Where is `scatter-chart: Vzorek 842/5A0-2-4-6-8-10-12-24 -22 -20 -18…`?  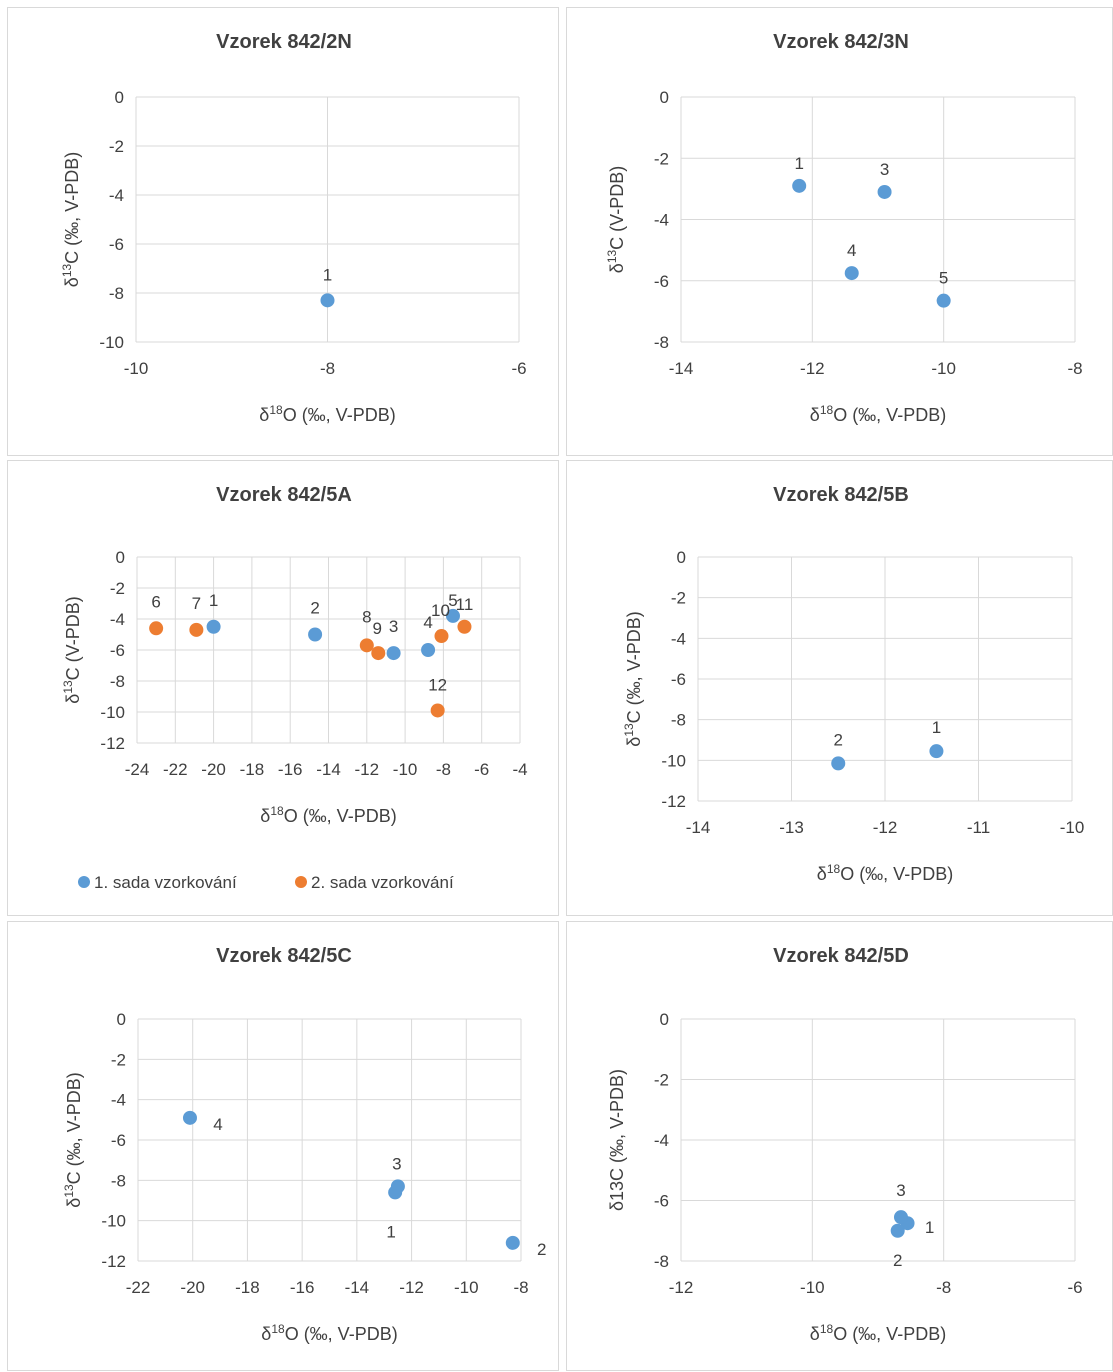
scatter-chart: Vzorek 842/5A0-2-4-6-8-10-12-24 -22 -20 -18… is located at coordinates (294, 688).